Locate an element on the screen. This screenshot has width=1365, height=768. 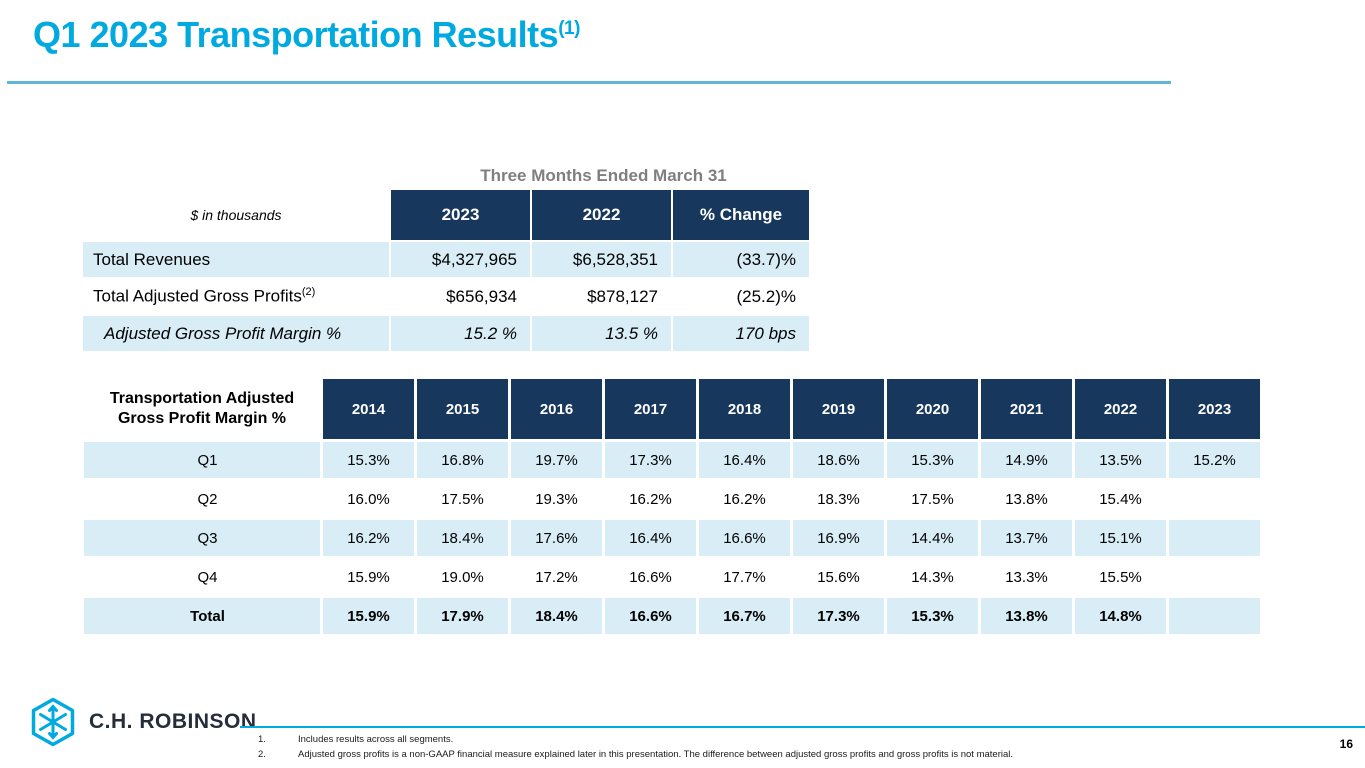
table-cell: 17.9% is located at coordinates (462, 616).